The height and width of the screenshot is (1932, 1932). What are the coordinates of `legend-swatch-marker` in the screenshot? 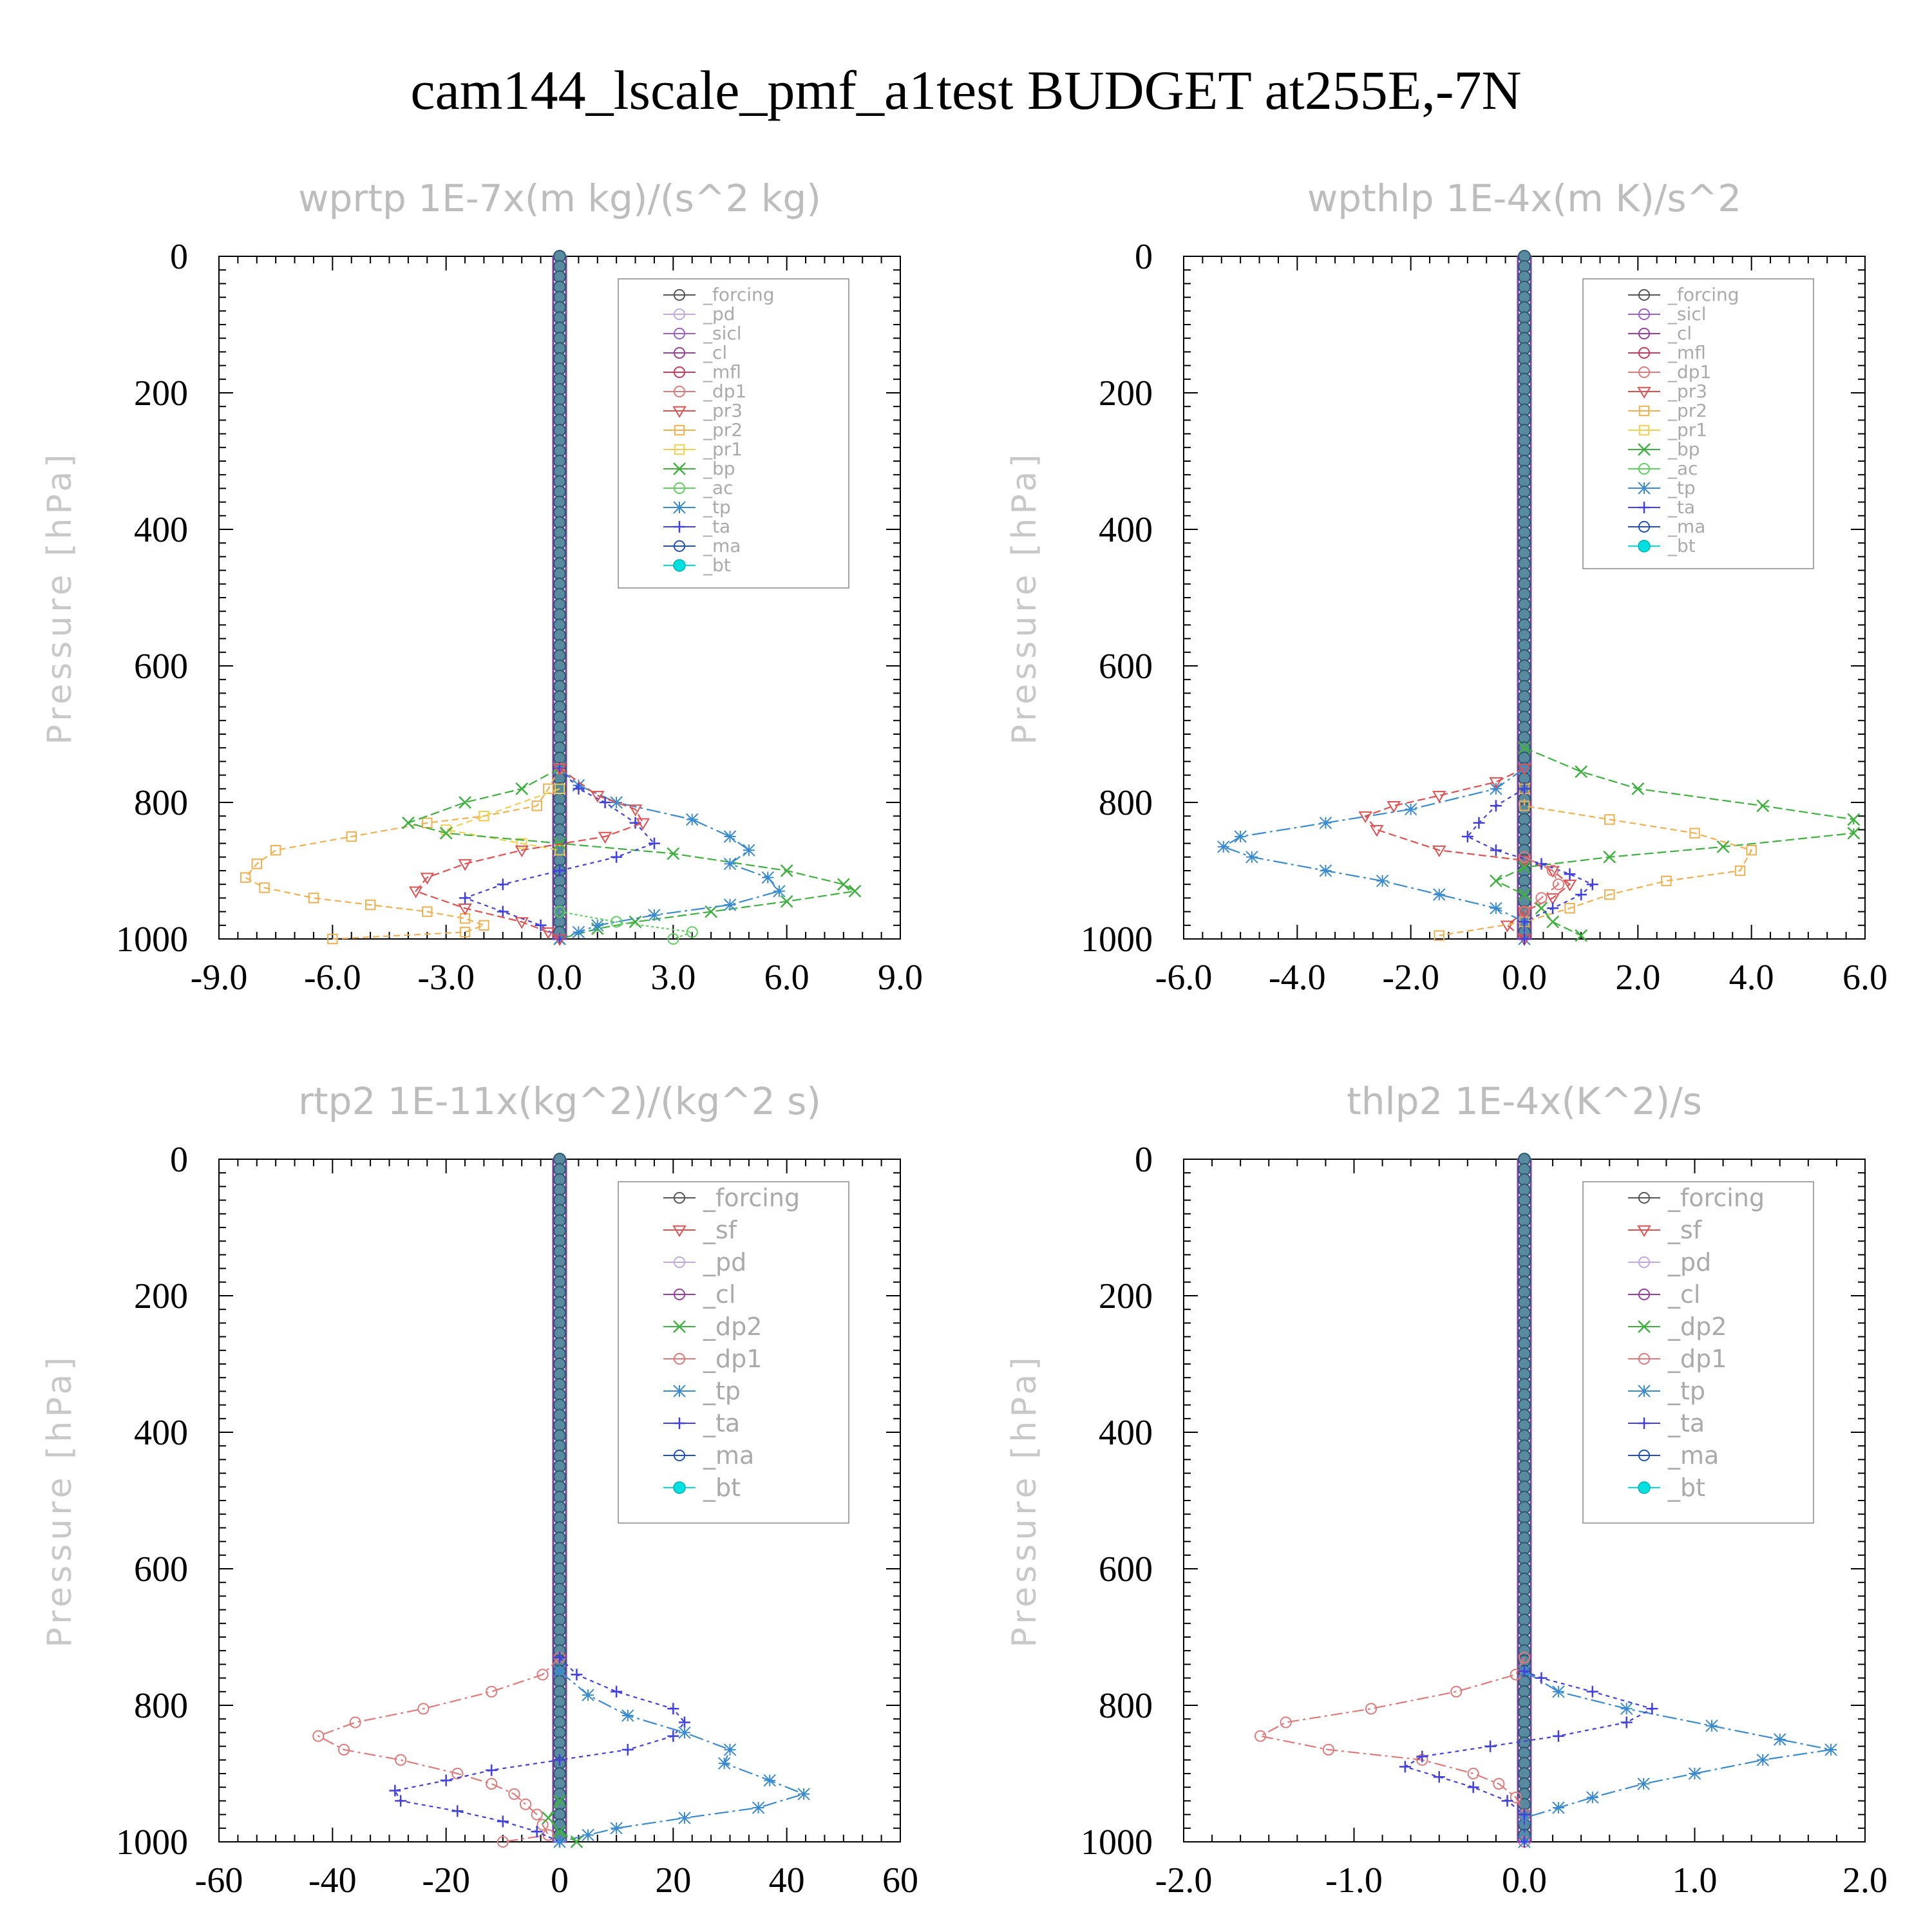 It's located at (1644, 546).